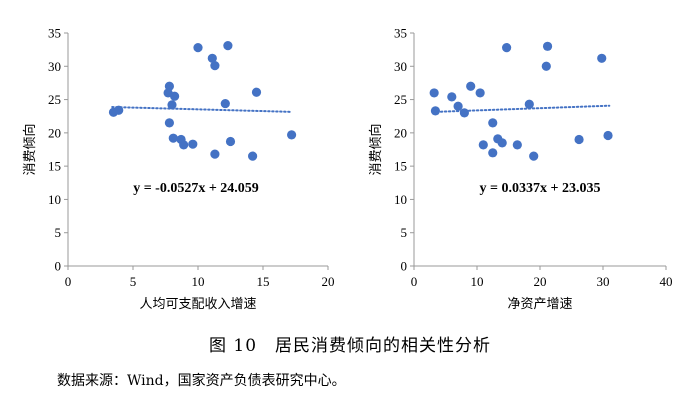 The height and width of the screenshot is (403, 700). What do you see at coordinates (133, 281) in the screenshot?
I see `x-tick-label: 5` at bounding box center [133, 281].